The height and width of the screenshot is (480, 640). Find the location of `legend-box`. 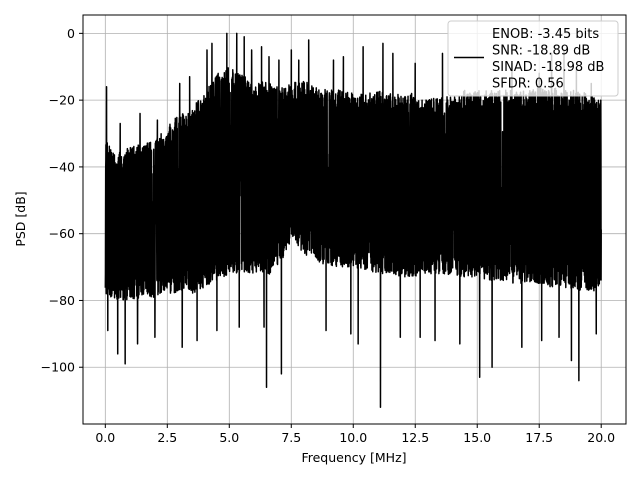

legend-box is located at coordinates (533, 58).